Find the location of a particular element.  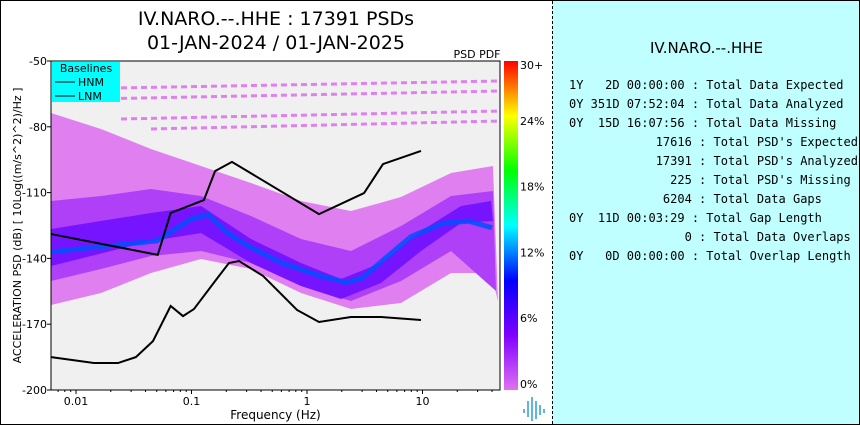

stats-row: 17391 : Total PSD's Analyzed is located at coordinates (713, 161).